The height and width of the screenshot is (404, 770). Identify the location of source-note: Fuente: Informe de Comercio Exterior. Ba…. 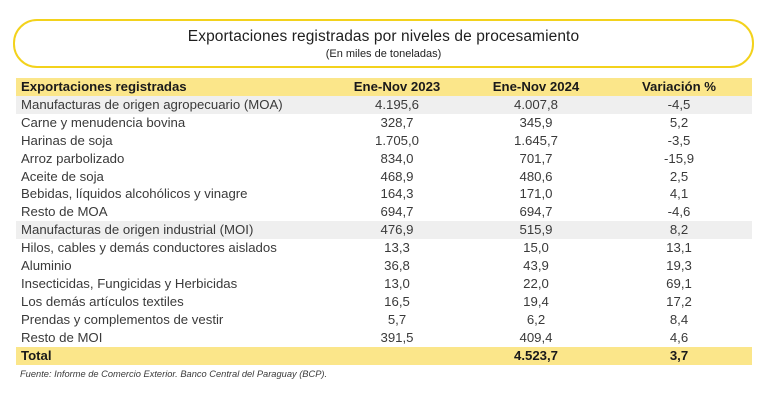
(174, 374).